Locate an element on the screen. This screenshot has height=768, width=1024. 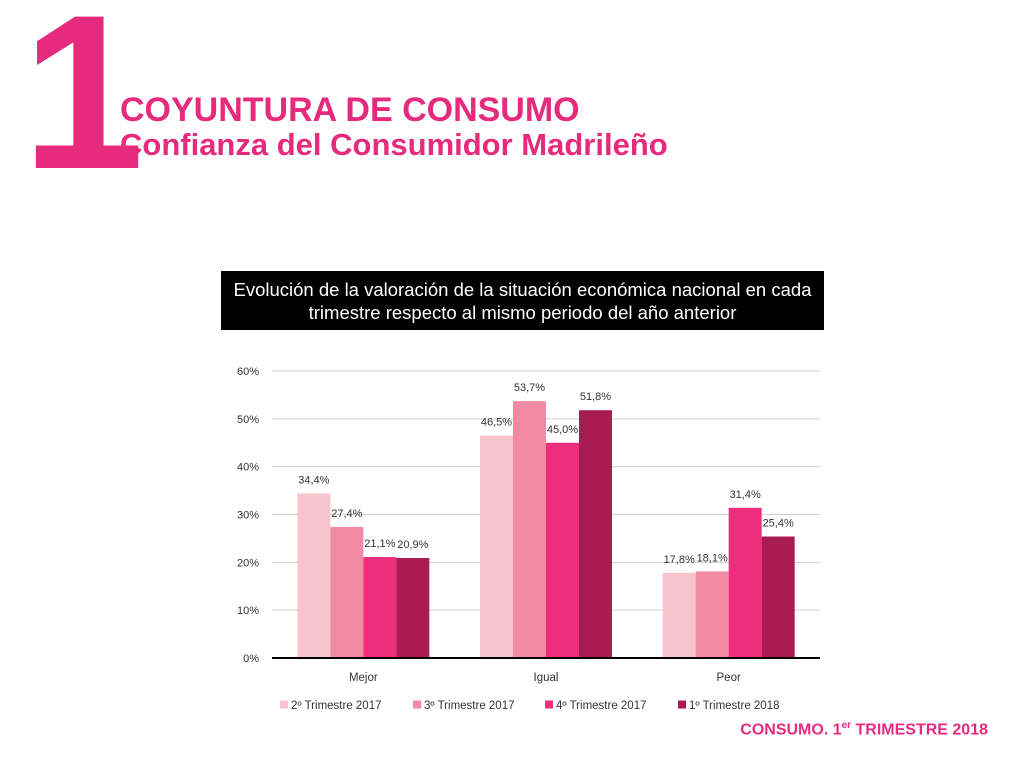
y-tick-label: 30% is located at coordinates (248, 516).